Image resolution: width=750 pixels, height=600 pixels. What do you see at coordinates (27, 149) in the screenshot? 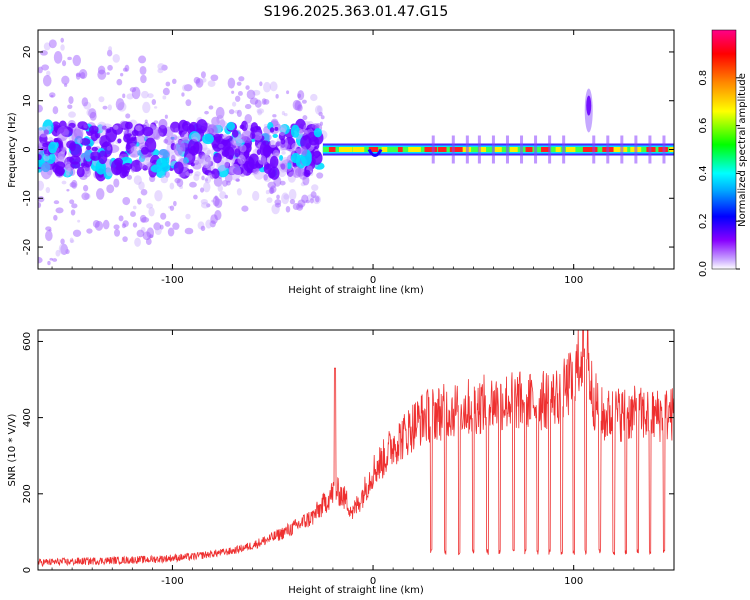
I see `spectrogram-y-tick-label: 0` at bounding box center [27, 149].